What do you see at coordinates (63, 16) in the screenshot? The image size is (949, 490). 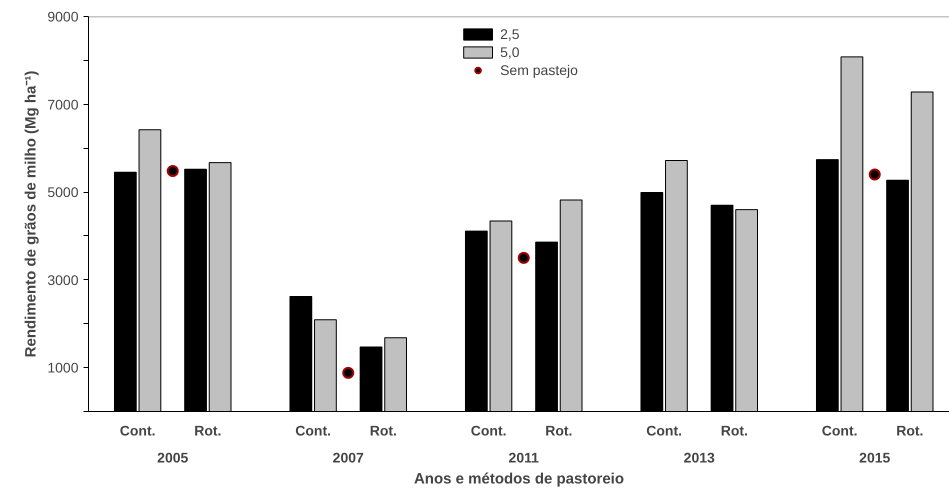 I see `y-tick-label: 9000` at bounding box center [63, 16].